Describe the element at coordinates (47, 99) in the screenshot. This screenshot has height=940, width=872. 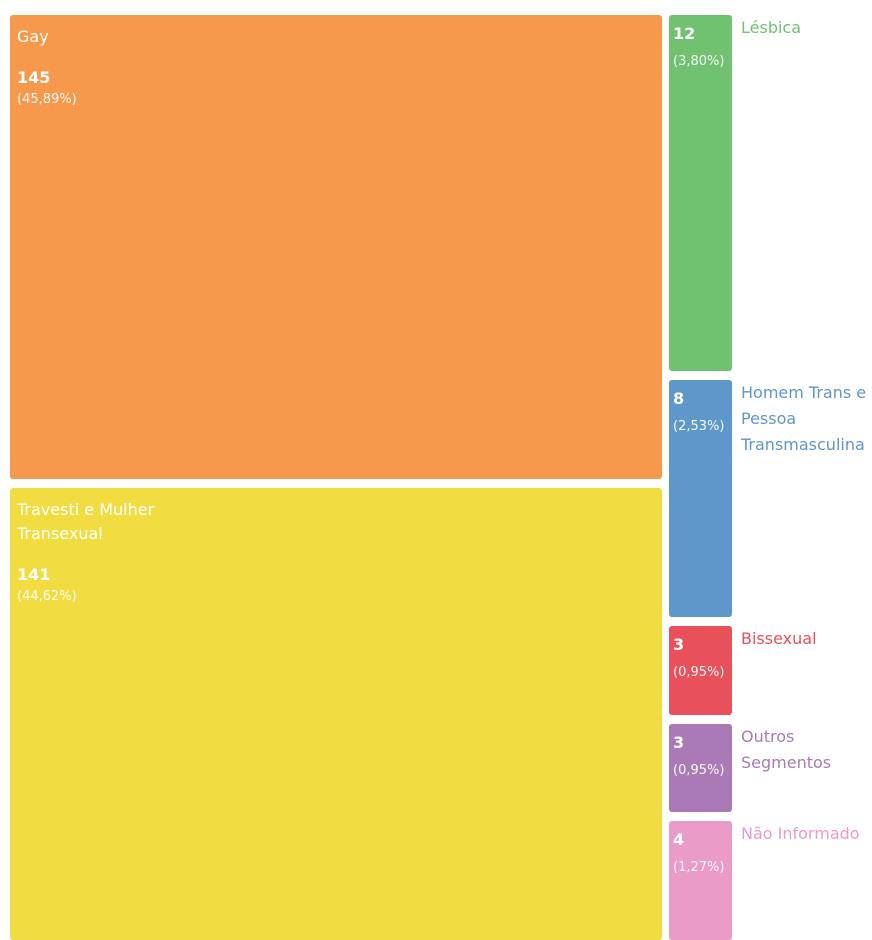
I see `percentage-label: (45,89%)` at that location.